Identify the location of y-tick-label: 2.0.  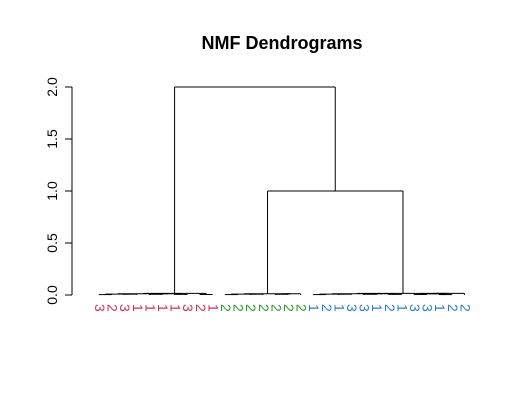
(52, 87).